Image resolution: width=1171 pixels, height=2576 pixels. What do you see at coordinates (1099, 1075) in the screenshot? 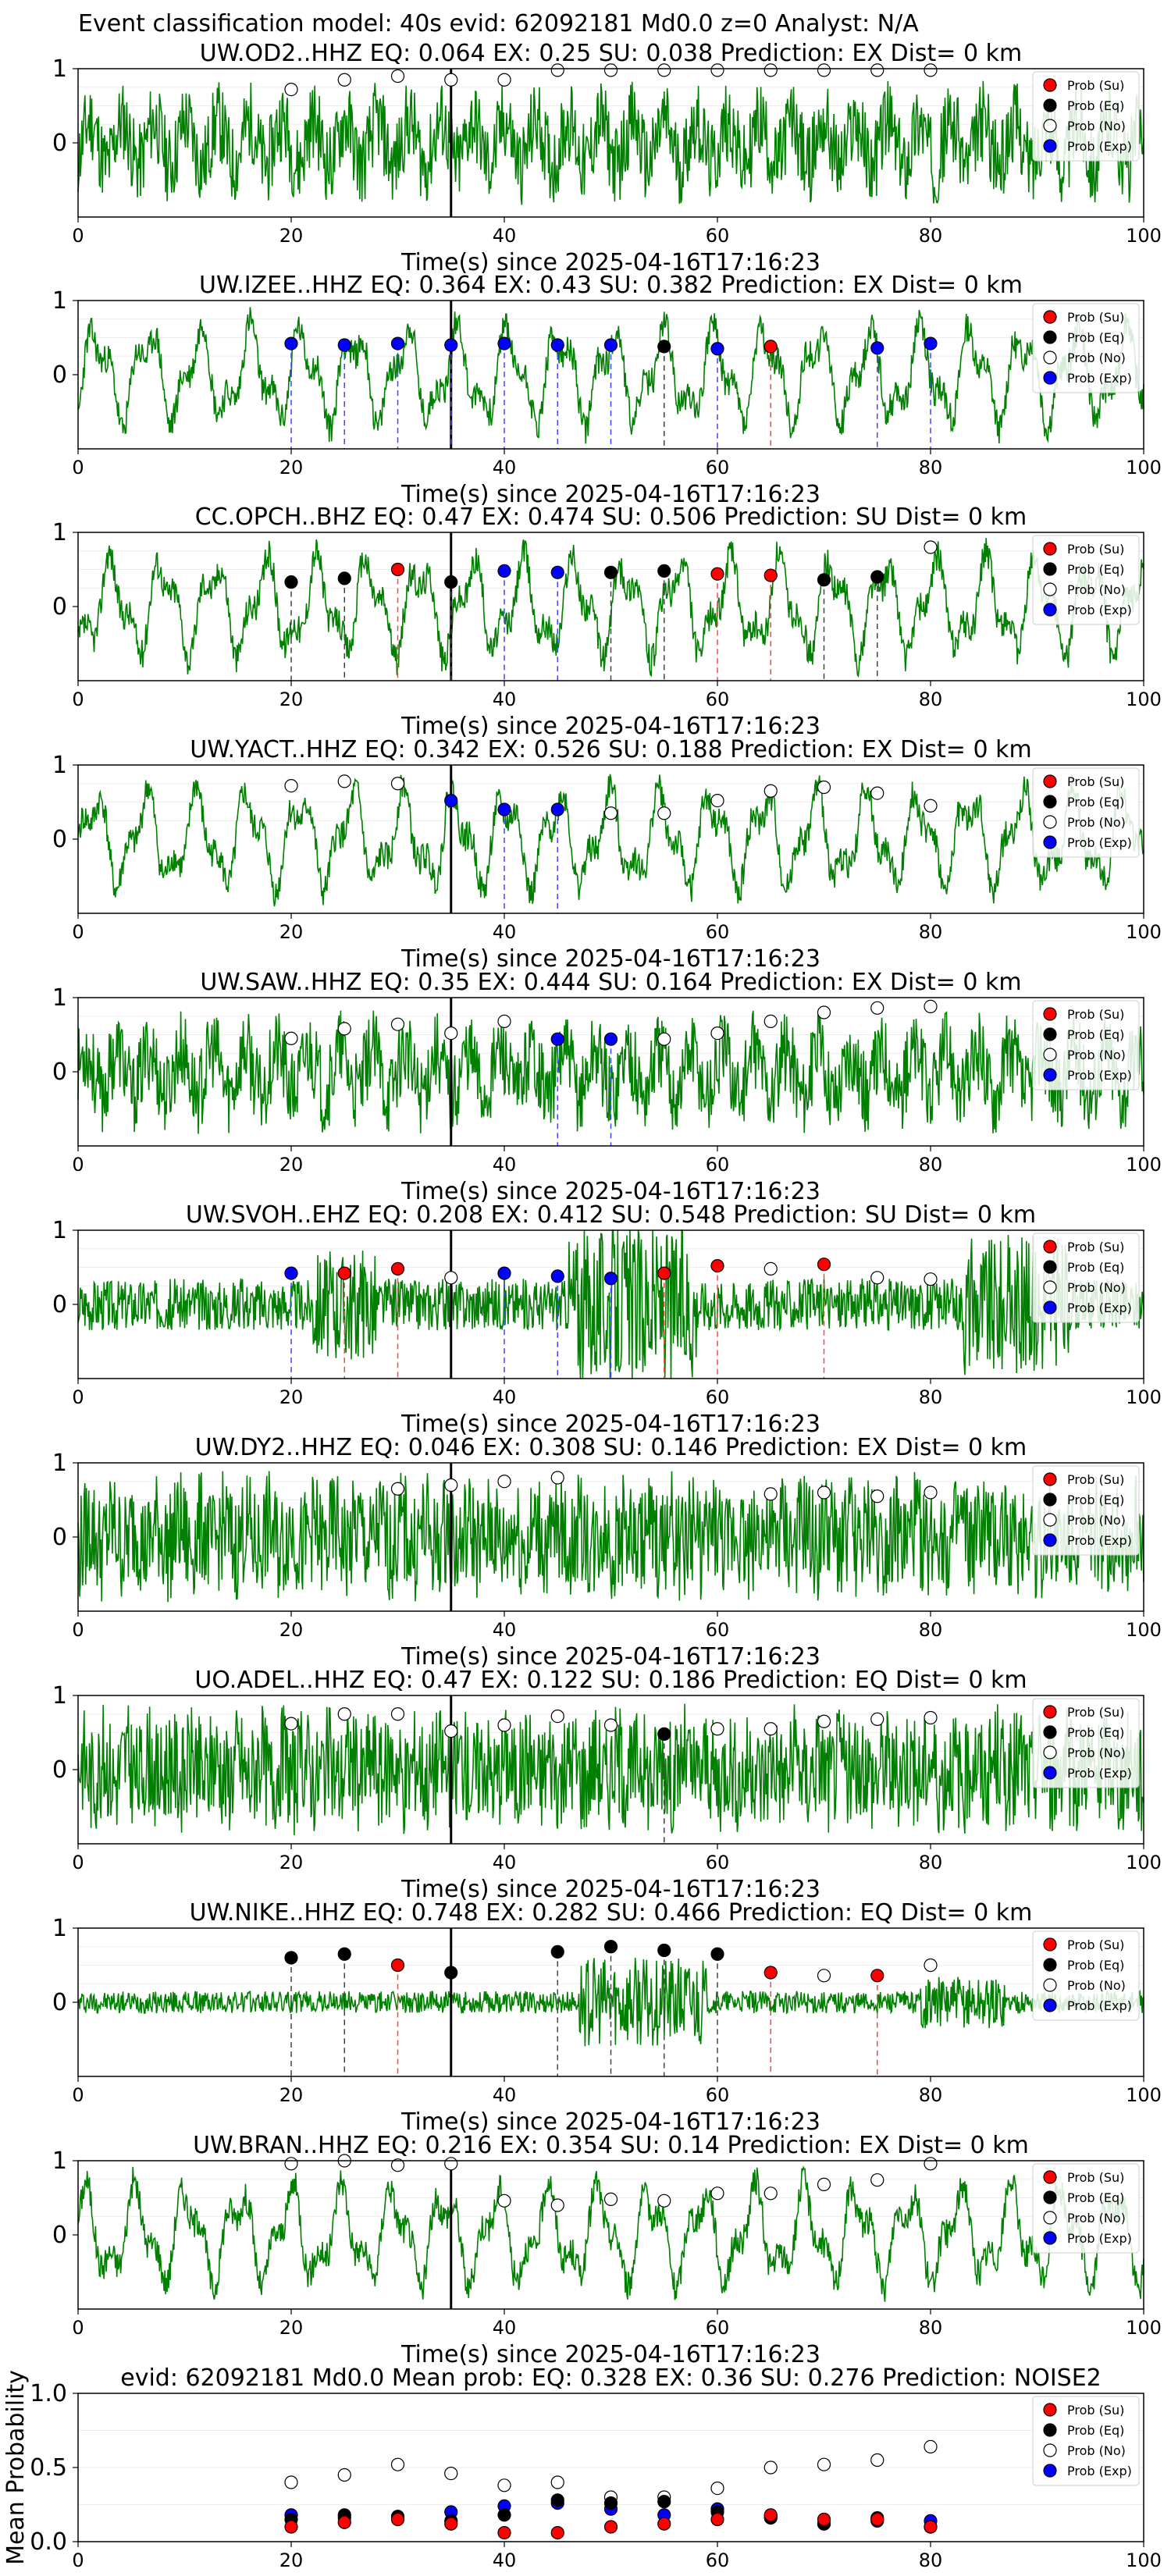
I see `legend-label: Prob (Exp)` at bounding box center [1099, 1075].